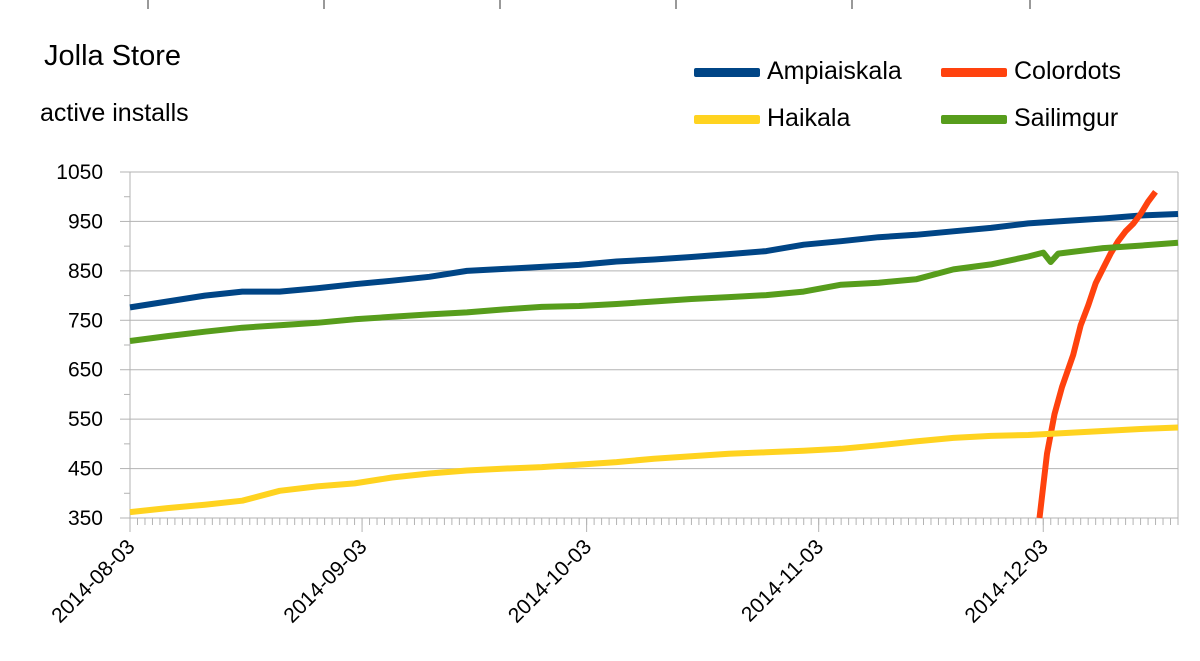 The height and width of the screenshot is (661, 1200). Describe the element at coordinates (809, 118) in the screenshot. I see `legend-label-haikala: Haikala` at that location.